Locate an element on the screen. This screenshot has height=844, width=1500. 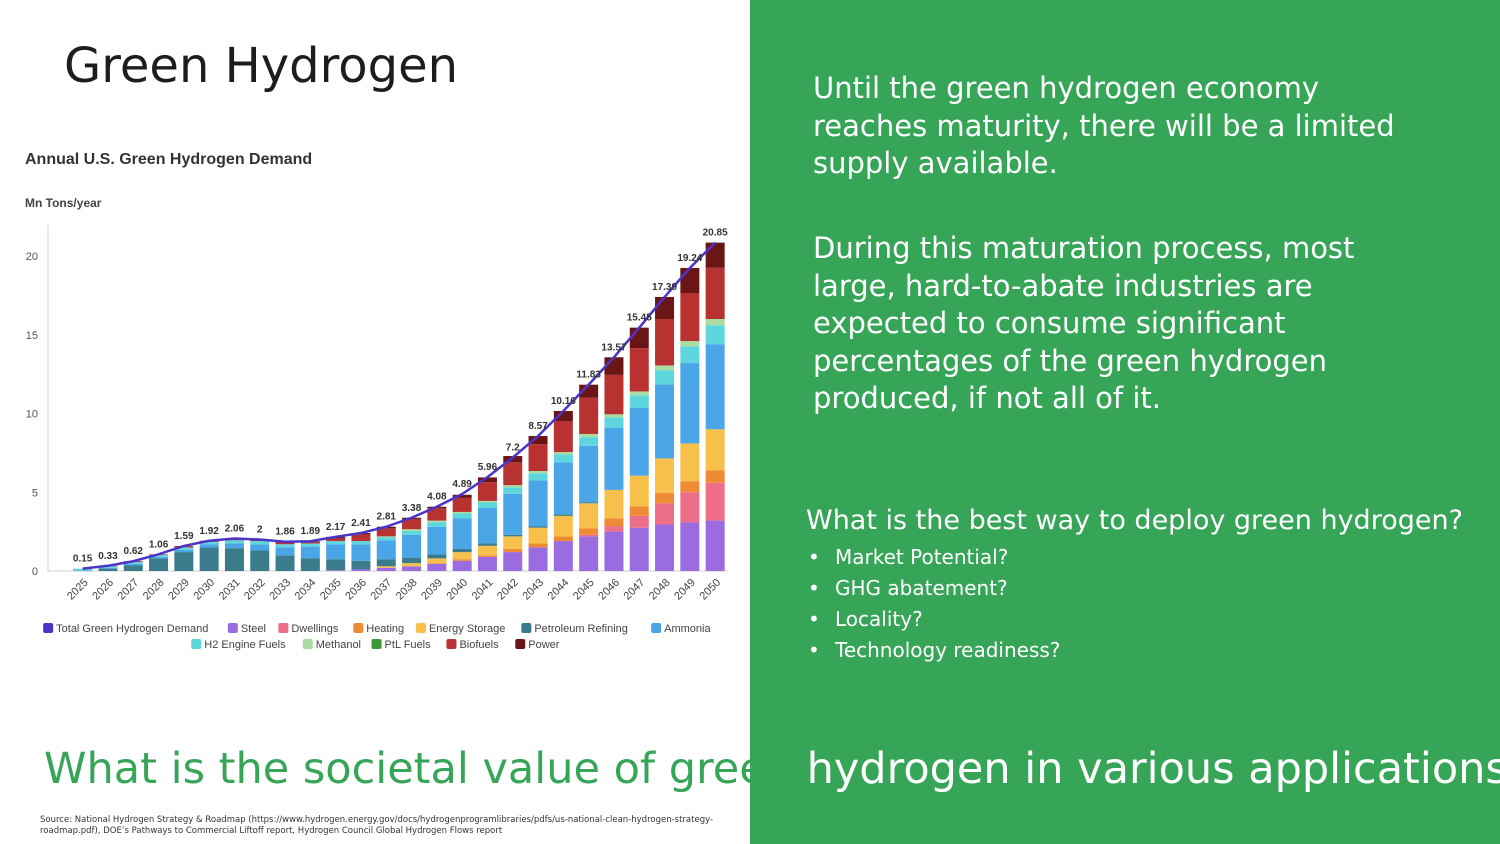
data-label: 13.57 is located at coordinates (613, 347).